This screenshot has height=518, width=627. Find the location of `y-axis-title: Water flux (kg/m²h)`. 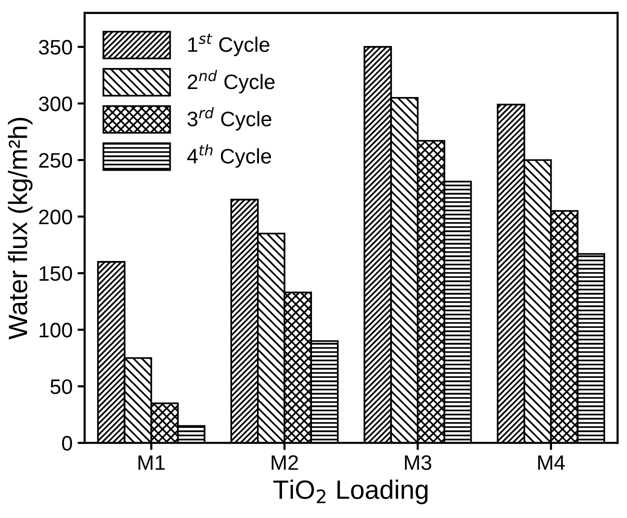

y-axis-title: Water flux (kg/m²h) is located at coordinates (20, 229).